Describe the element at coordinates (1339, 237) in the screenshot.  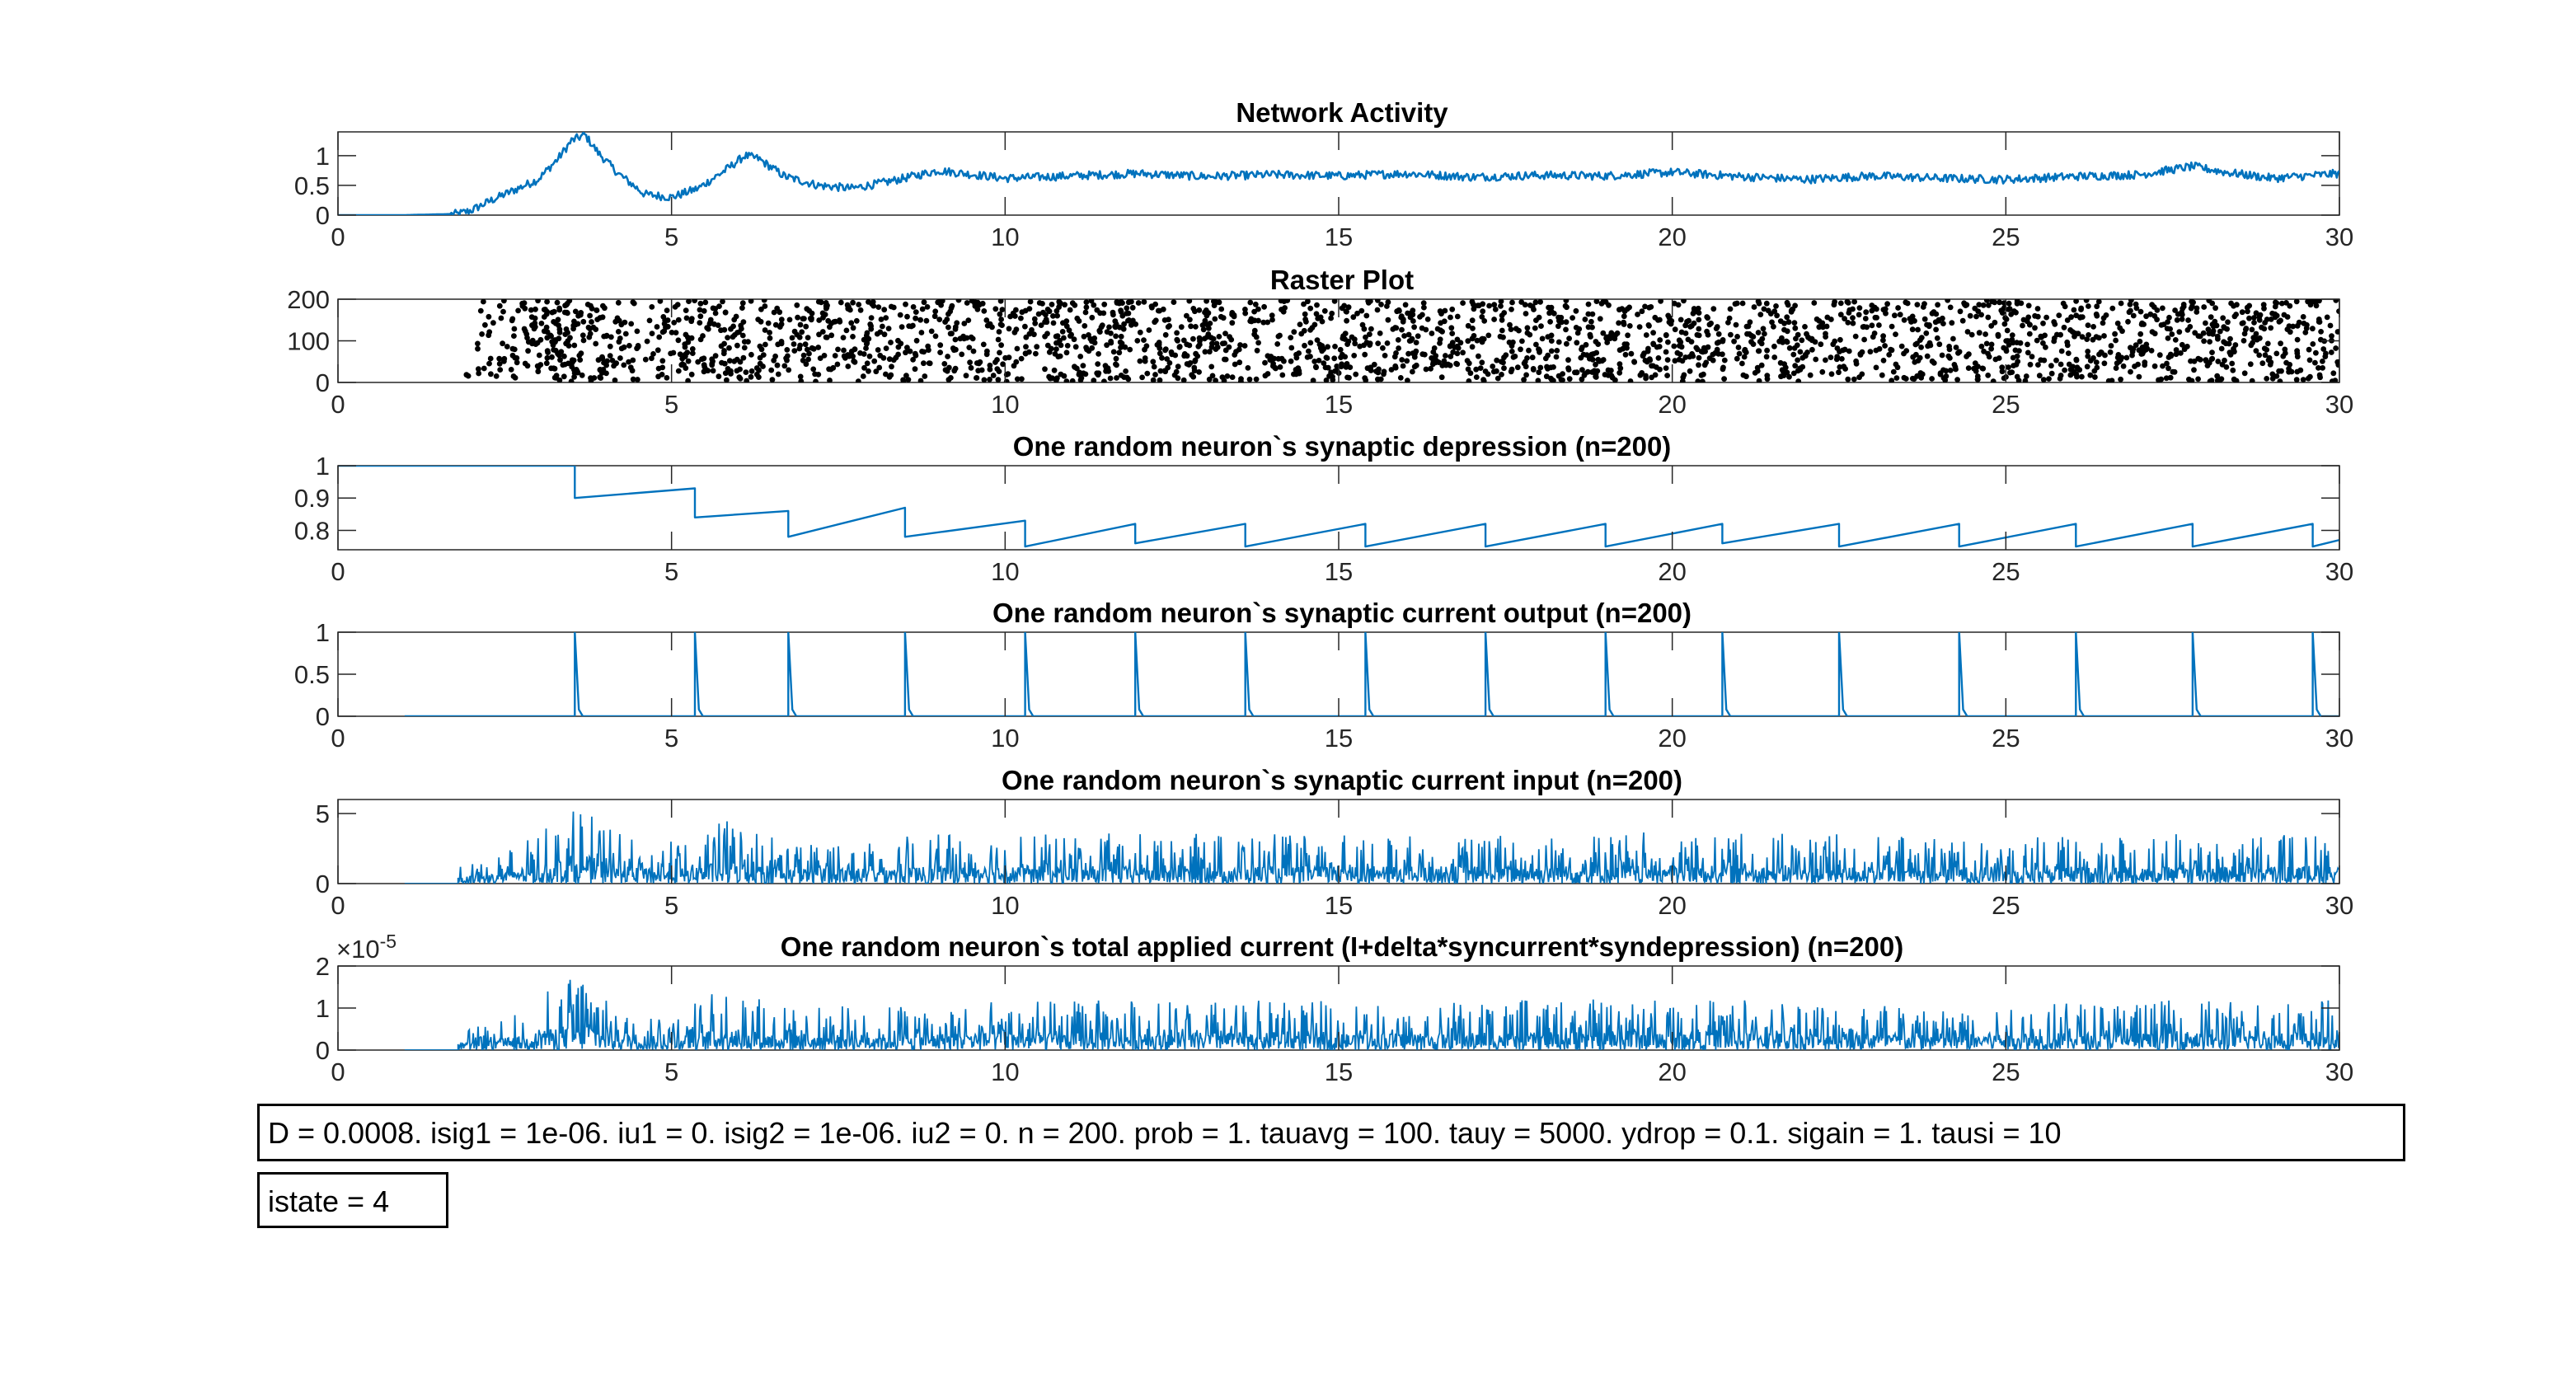
I see `x-tick-label: 15` at that location.